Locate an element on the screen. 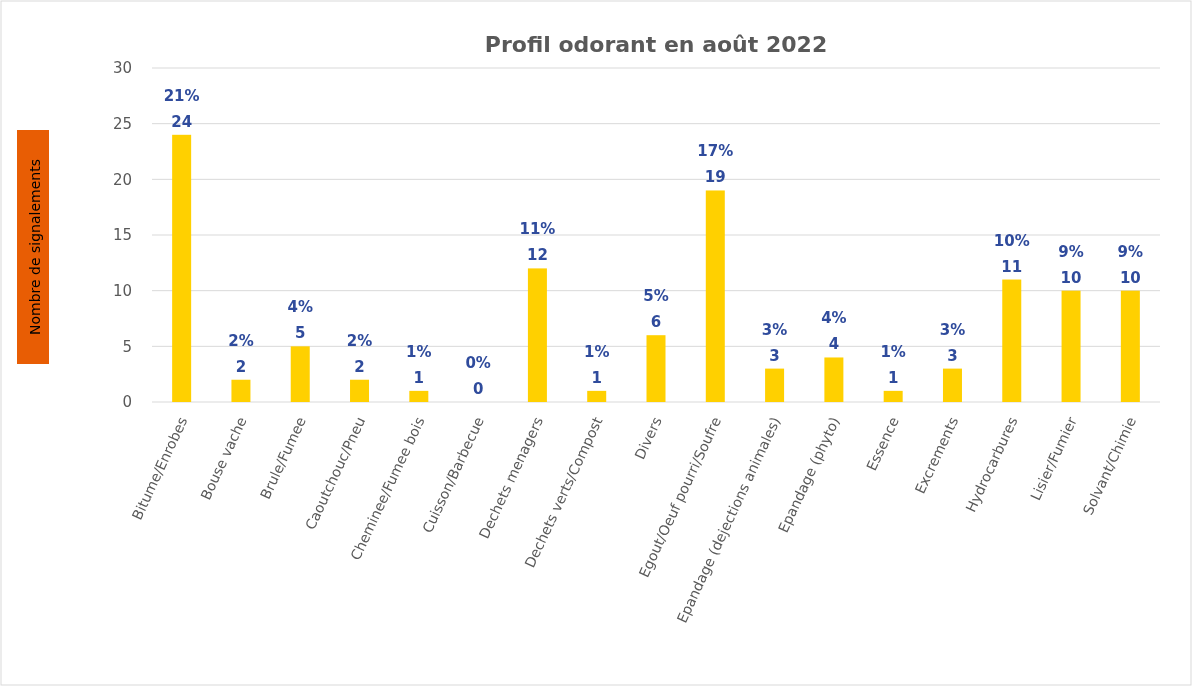 The width and height of the screenshot is (1192, 686). y-tick-label: 0 is located at coordinates (127, 402).